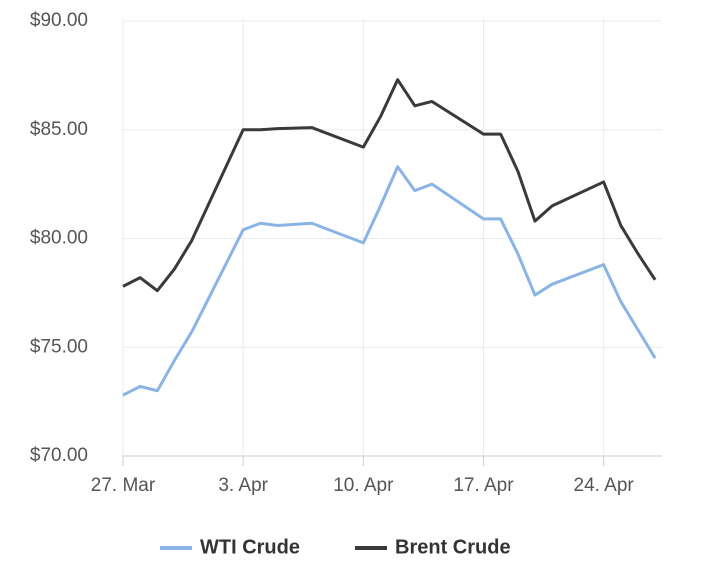  I want to click on legend-label: WTI Crude, so click(250, 547).